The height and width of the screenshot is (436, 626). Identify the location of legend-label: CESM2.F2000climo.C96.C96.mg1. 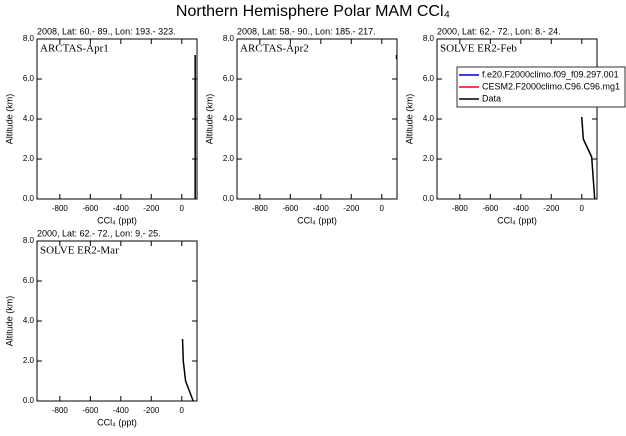
(551, 86).